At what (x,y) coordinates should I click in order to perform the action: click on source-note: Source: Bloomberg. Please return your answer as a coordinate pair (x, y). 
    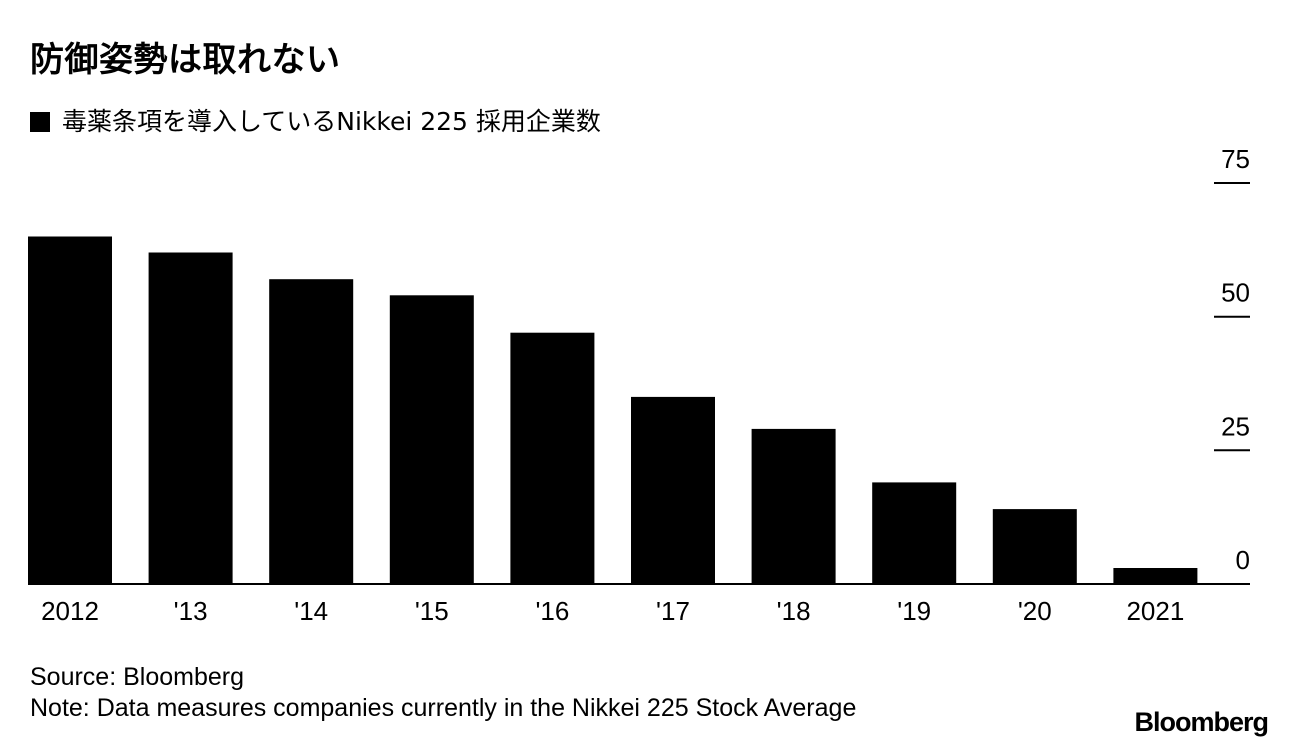
    Looking at the image, I should click on (137, 677).